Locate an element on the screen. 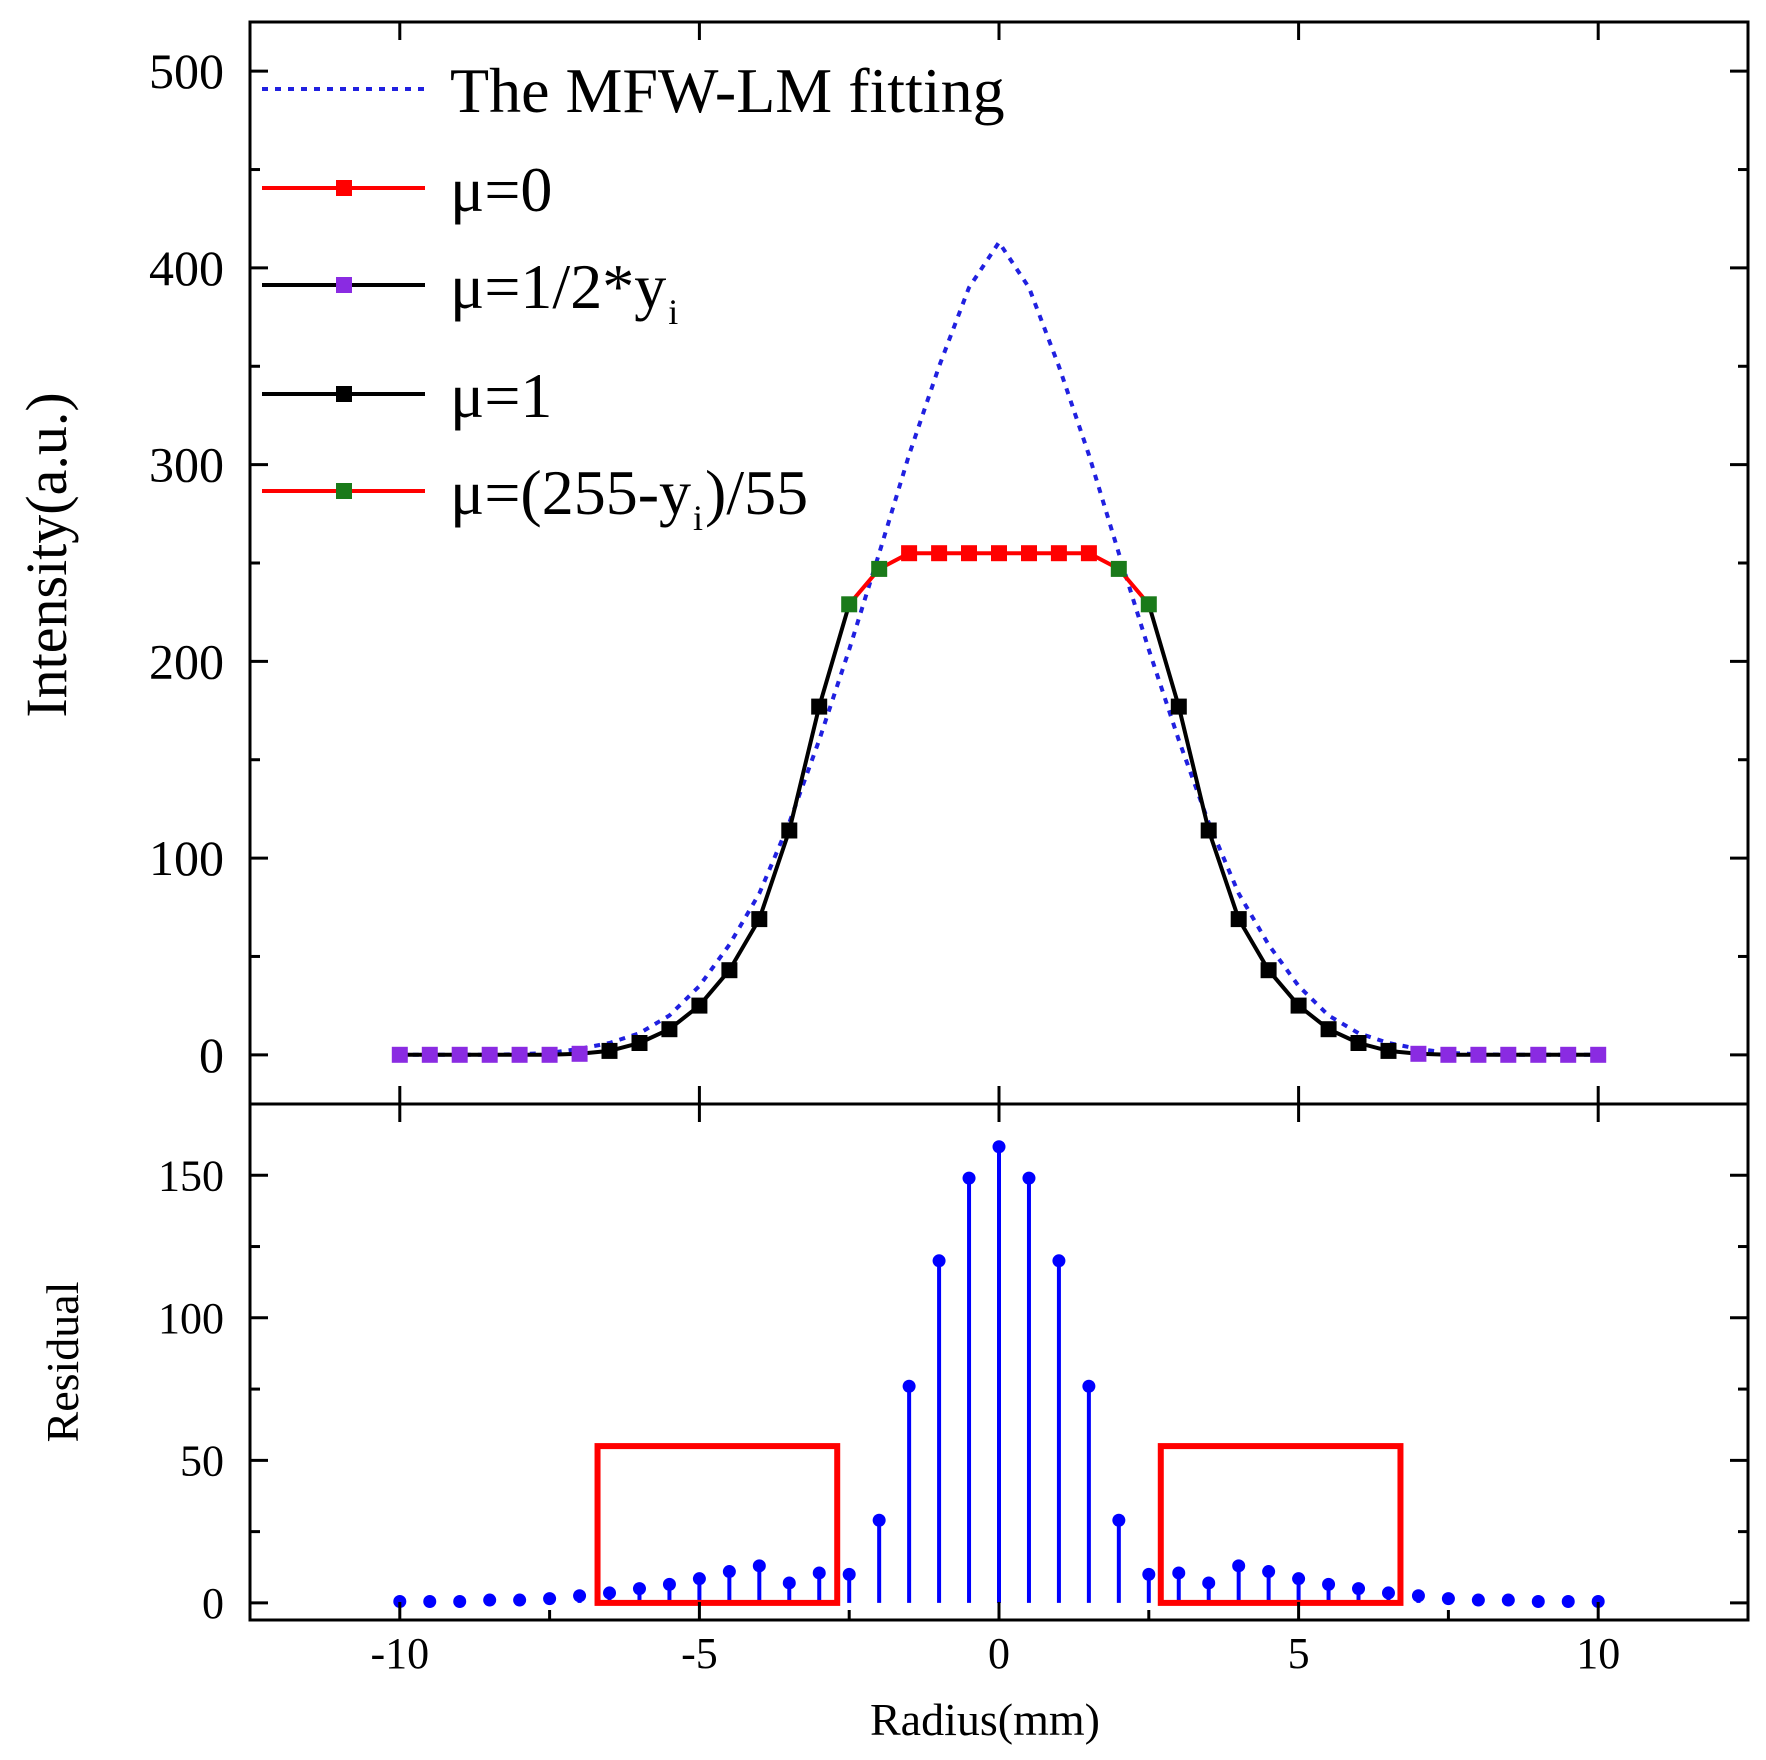  bottom-x-axis-title: Radius(mm) is located at coordinates (985, 1719).